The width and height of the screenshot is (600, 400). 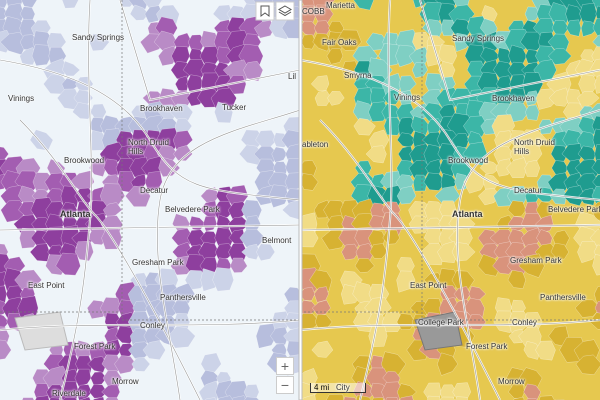 What do you see at coordinates (338, 388) in the screenshot?
I see `scale-bar: 4 mi` at bounding box center [338, 388].